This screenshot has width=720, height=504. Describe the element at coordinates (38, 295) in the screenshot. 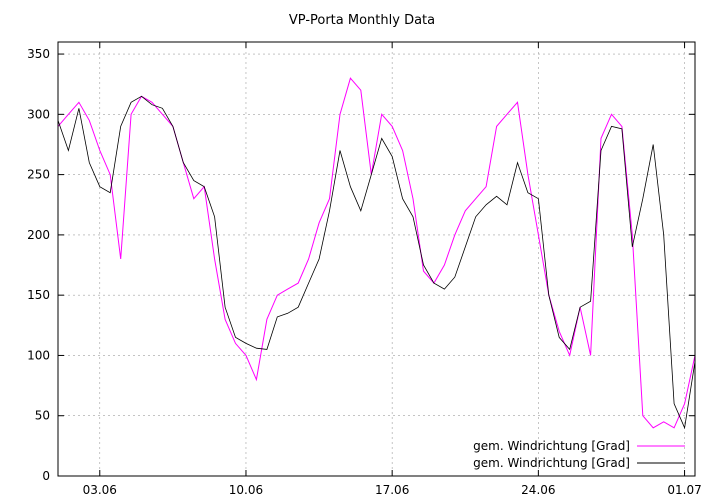

I see `y-tick-label: 150` at that location.